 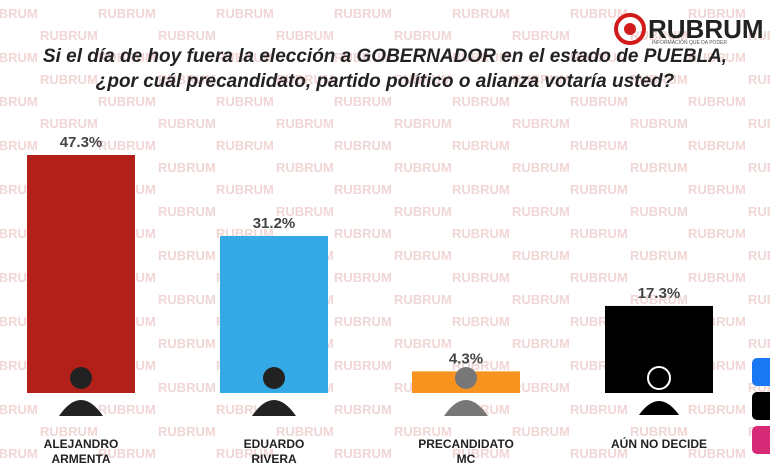 I want to click on category-label: EDUARDO RIVERA, so click(x=274, y=451).